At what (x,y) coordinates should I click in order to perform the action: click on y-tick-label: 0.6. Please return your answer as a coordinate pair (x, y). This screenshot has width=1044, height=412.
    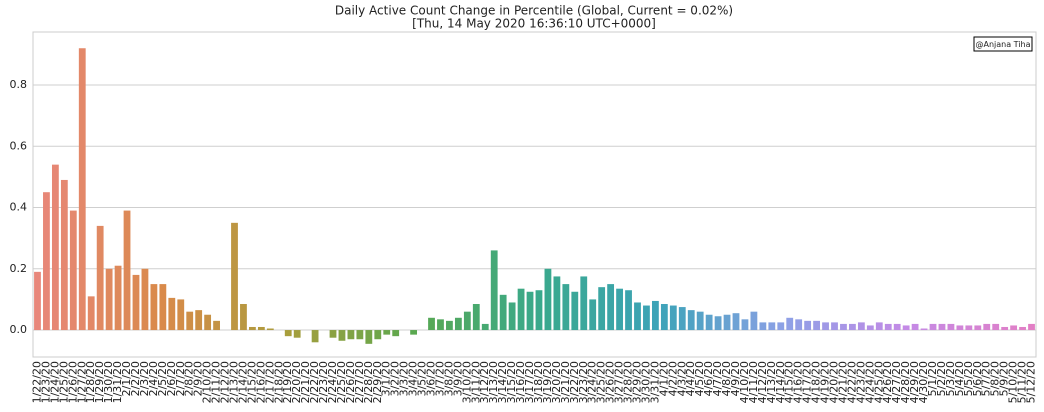
    Looking at the image, I should click on (19, 145).